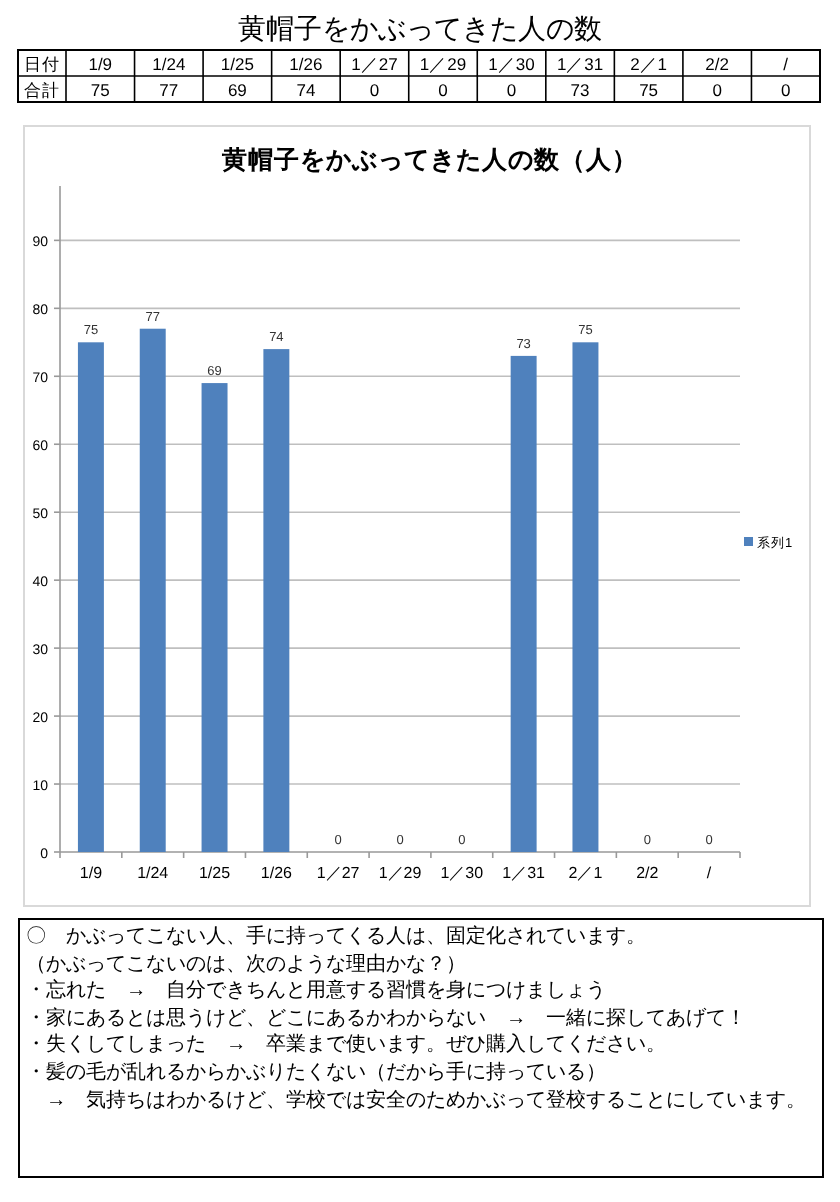 The width and height of the screenshot is (840, 1202). I want to click on category-label: 1/26, so click(306, 64).